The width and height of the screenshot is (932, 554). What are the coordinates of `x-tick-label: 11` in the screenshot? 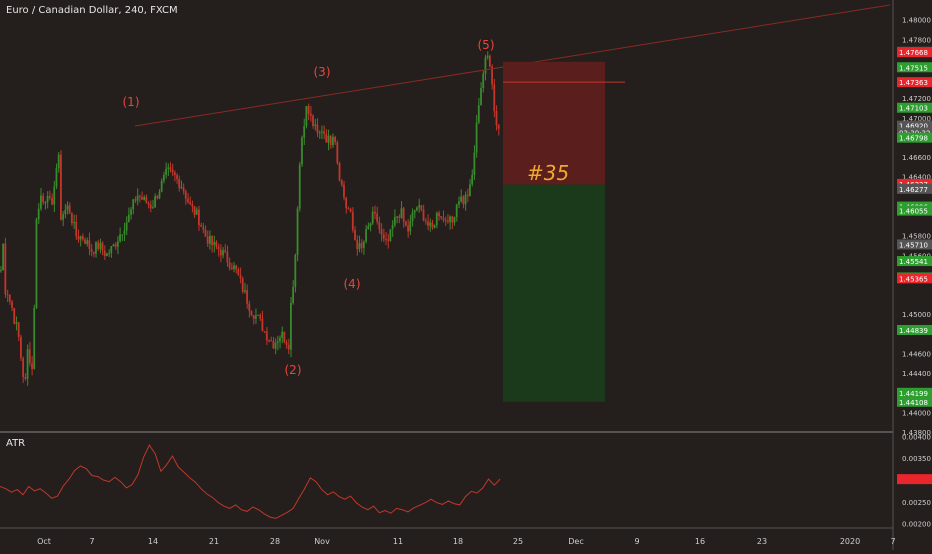 It's located at (398, 541).